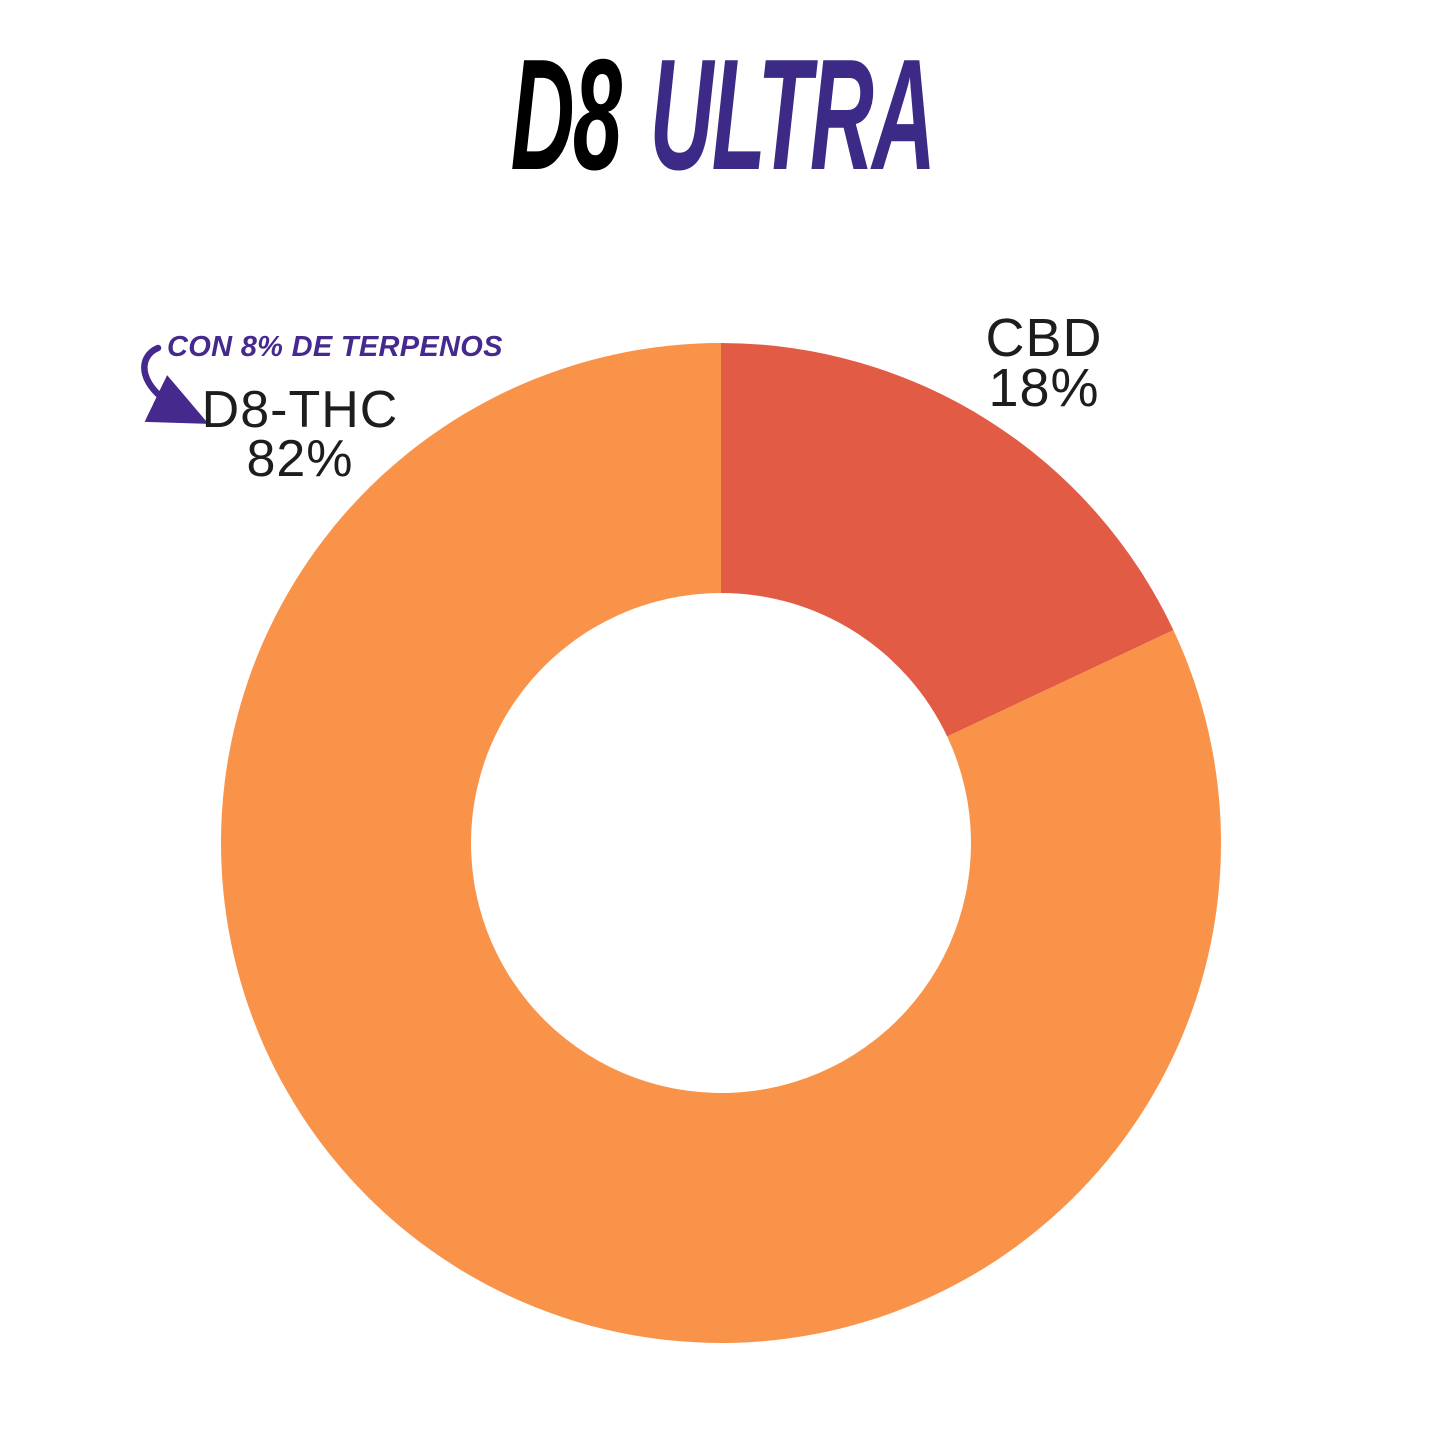  What do you see at coordinates (175, 384) in the screenshot?
I see `curved-arrow-icon` at bounding box center [175, 384].